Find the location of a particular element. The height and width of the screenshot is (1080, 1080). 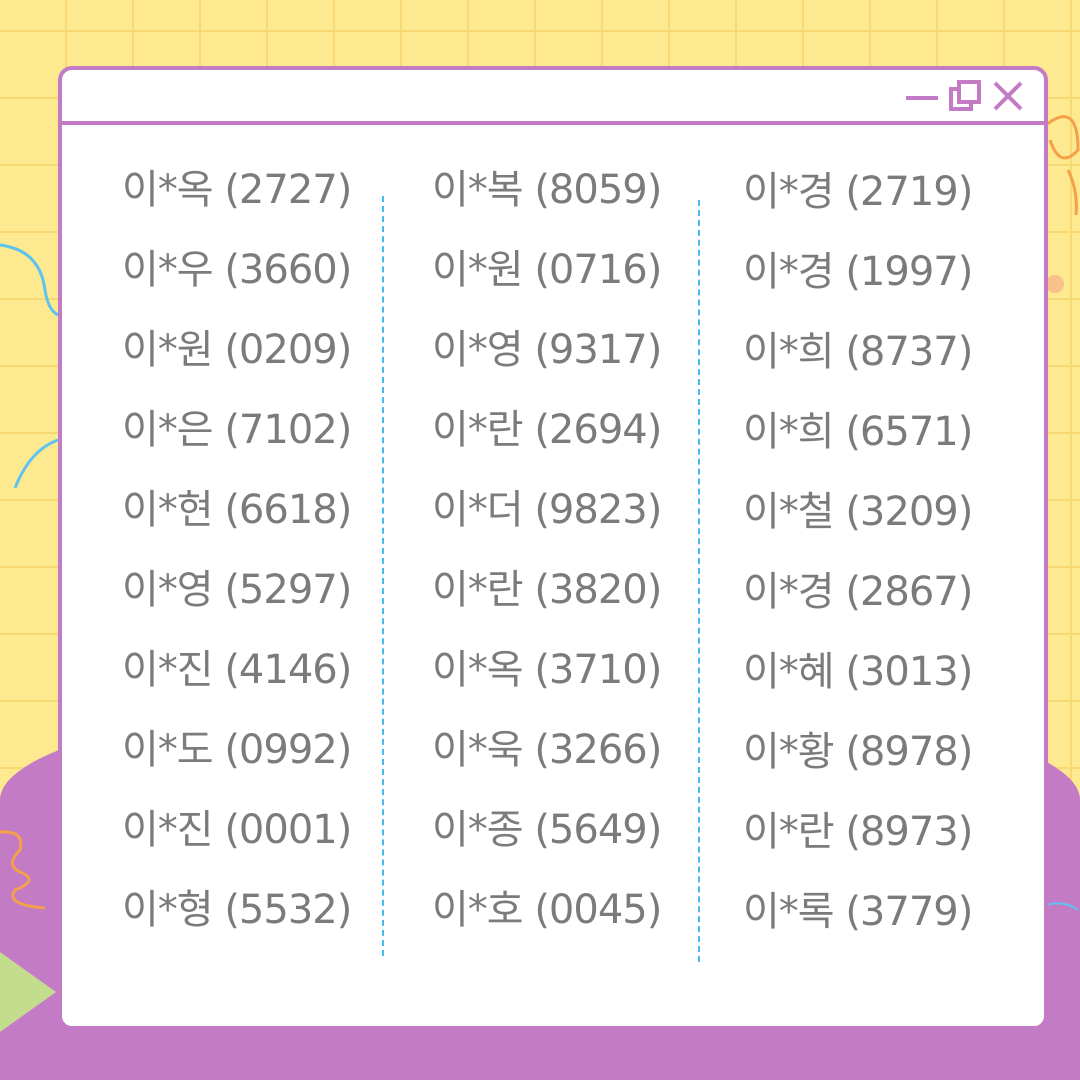

list-item: 이*록 (3779) is located at coordinates (858, 912).